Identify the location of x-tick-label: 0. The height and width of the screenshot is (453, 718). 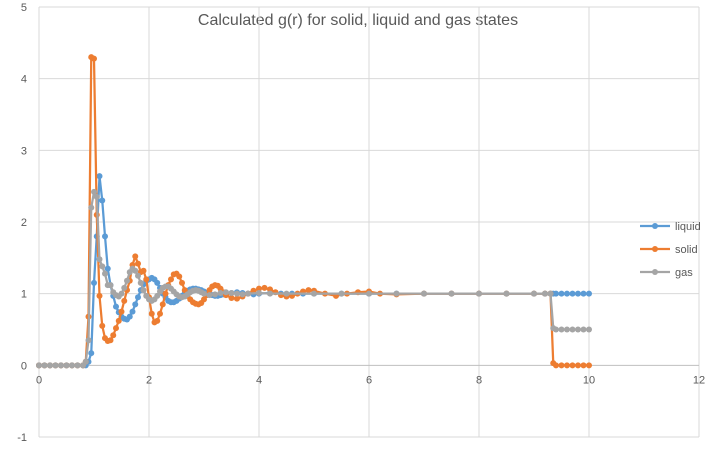
(39, 380).